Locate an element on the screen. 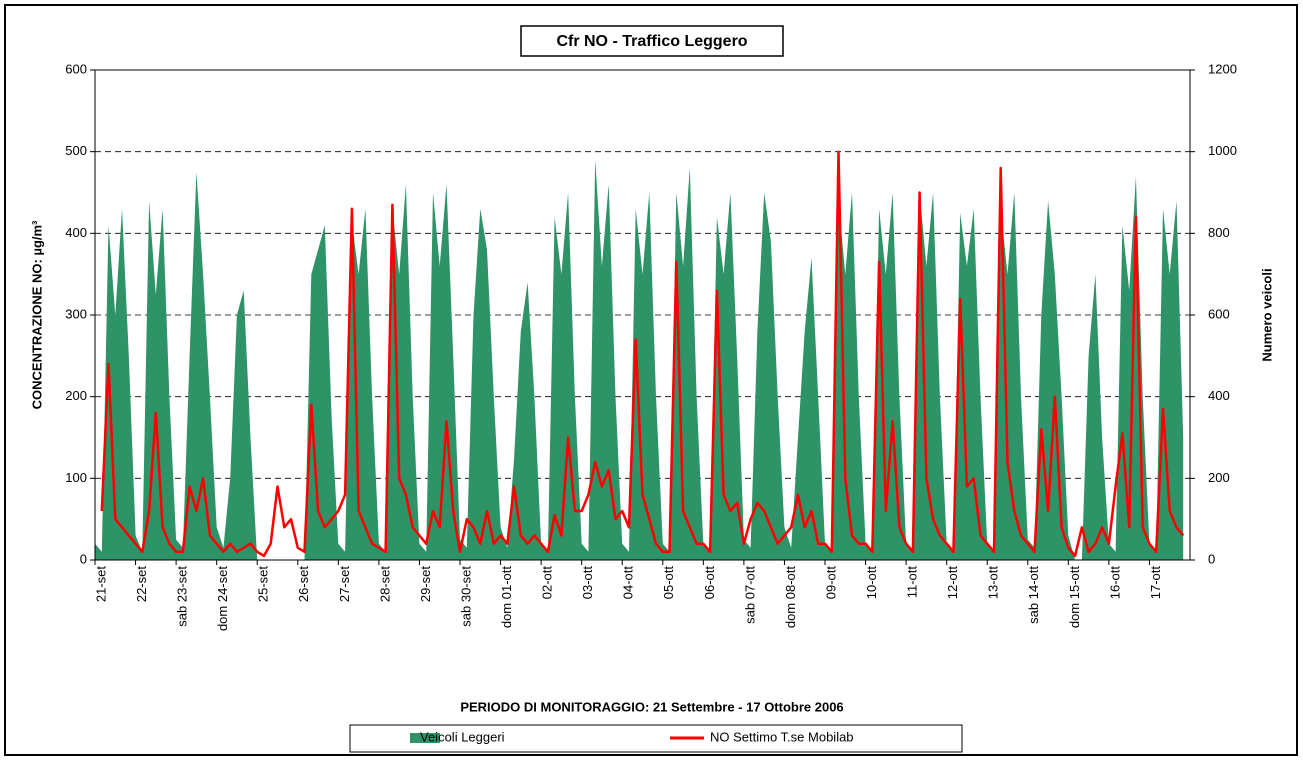  x-tick-label: 17-ott is located at coordinates (1155, 583).